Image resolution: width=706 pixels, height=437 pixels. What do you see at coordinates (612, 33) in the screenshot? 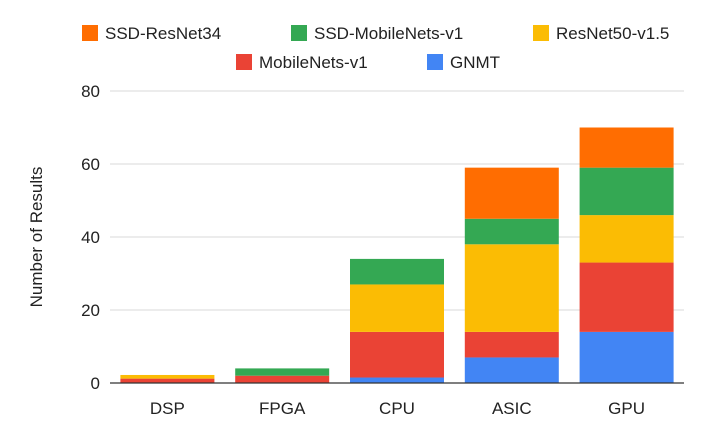
I see `legend-label-resnet50-v1-5: ResNet50-v1.5` at bounding box center [612, 33].